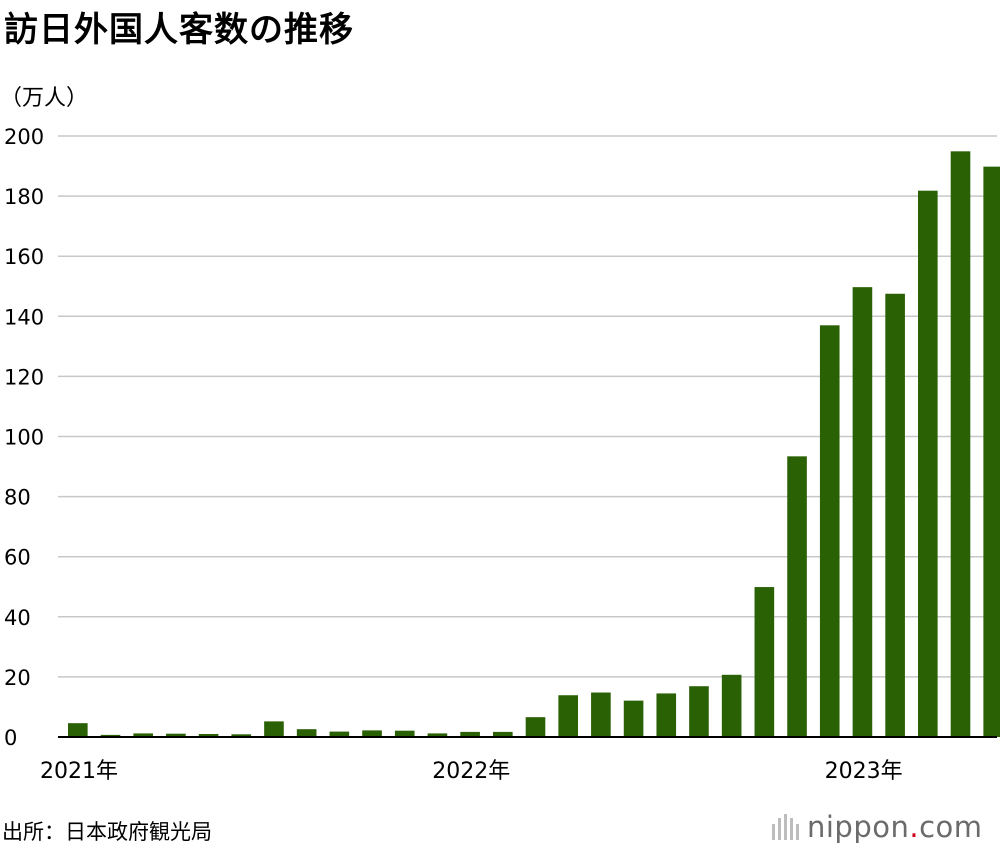 This screenshot has width=1000, height=850. Describe the element at coordinates (107, 832) in the screenshot. I see `source-note: 出所：日本政府観光局` at that location.